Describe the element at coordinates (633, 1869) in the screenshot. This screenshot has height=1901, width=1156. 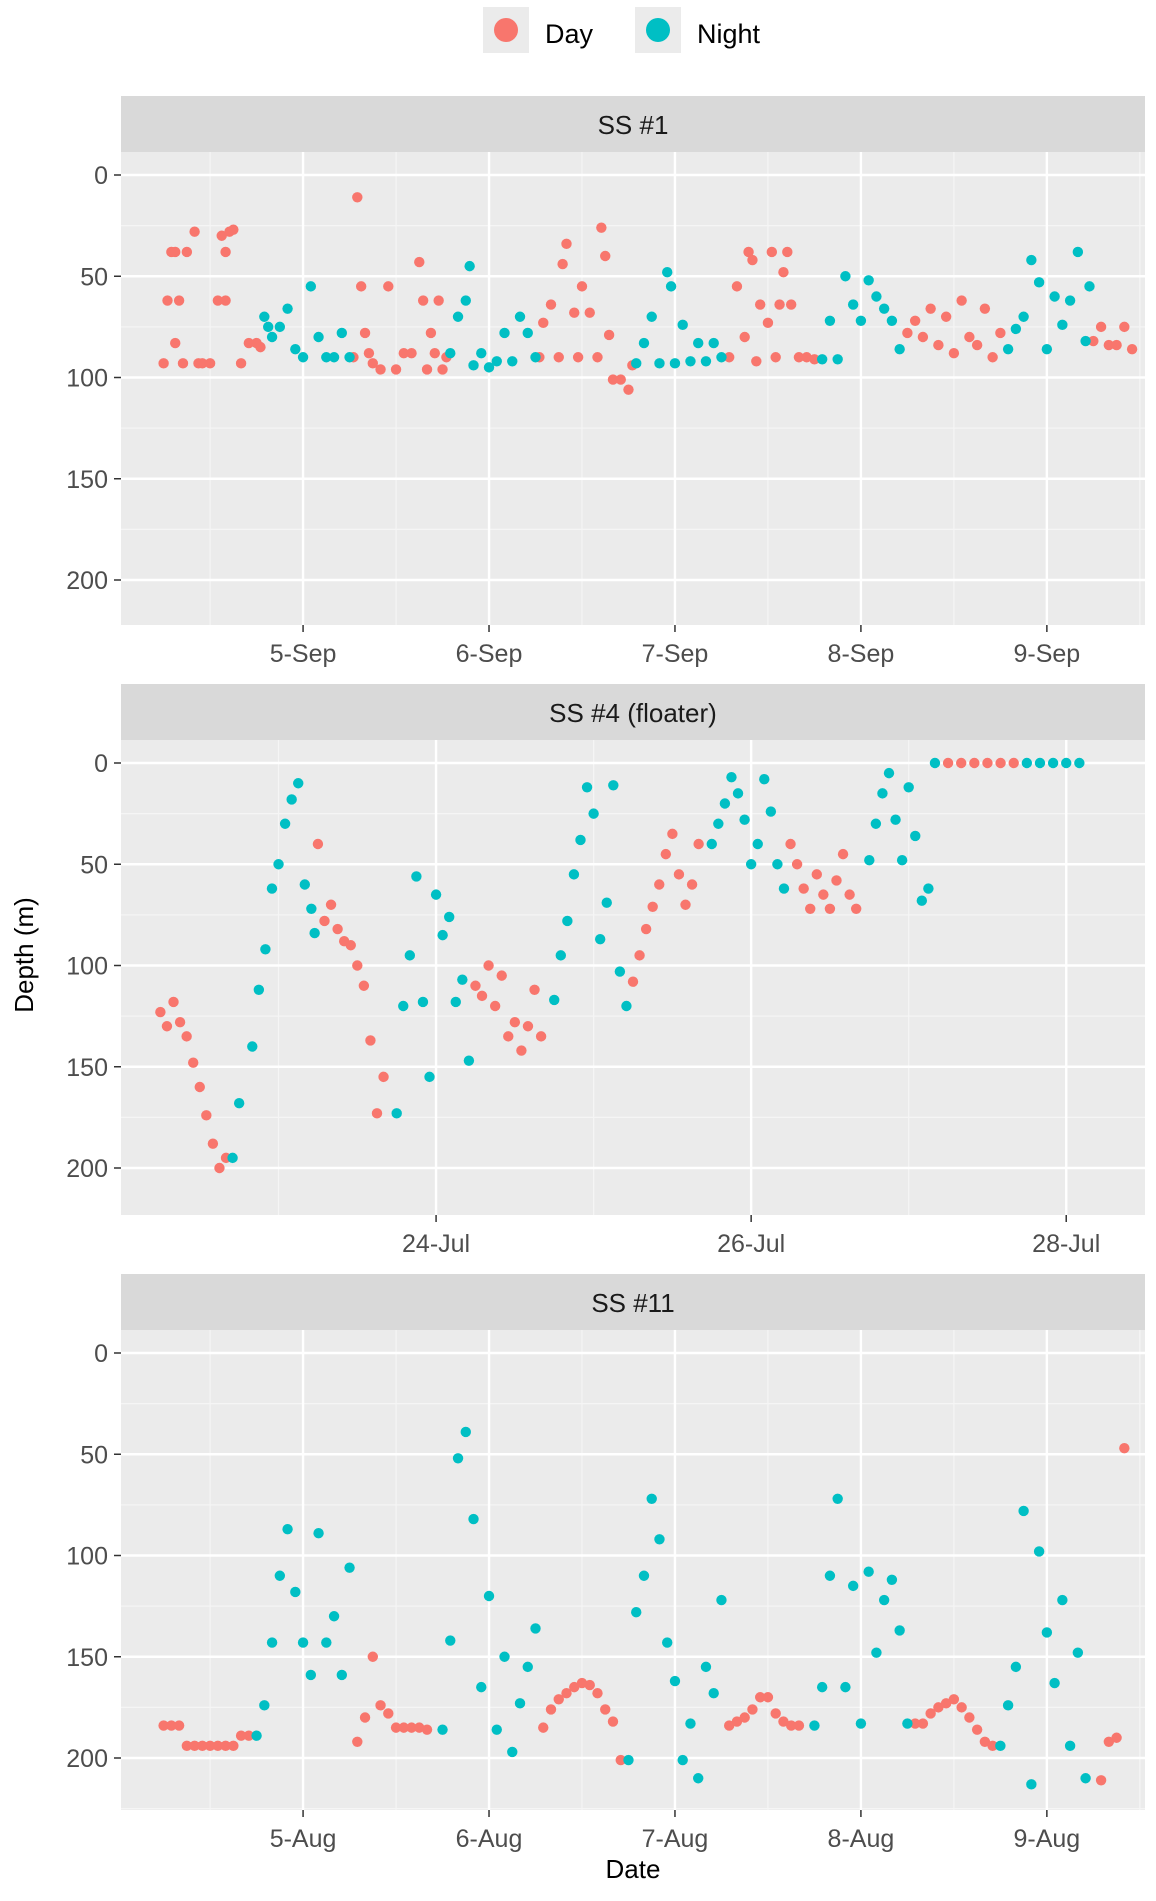
I see `x-axis-title: Date` at that location.